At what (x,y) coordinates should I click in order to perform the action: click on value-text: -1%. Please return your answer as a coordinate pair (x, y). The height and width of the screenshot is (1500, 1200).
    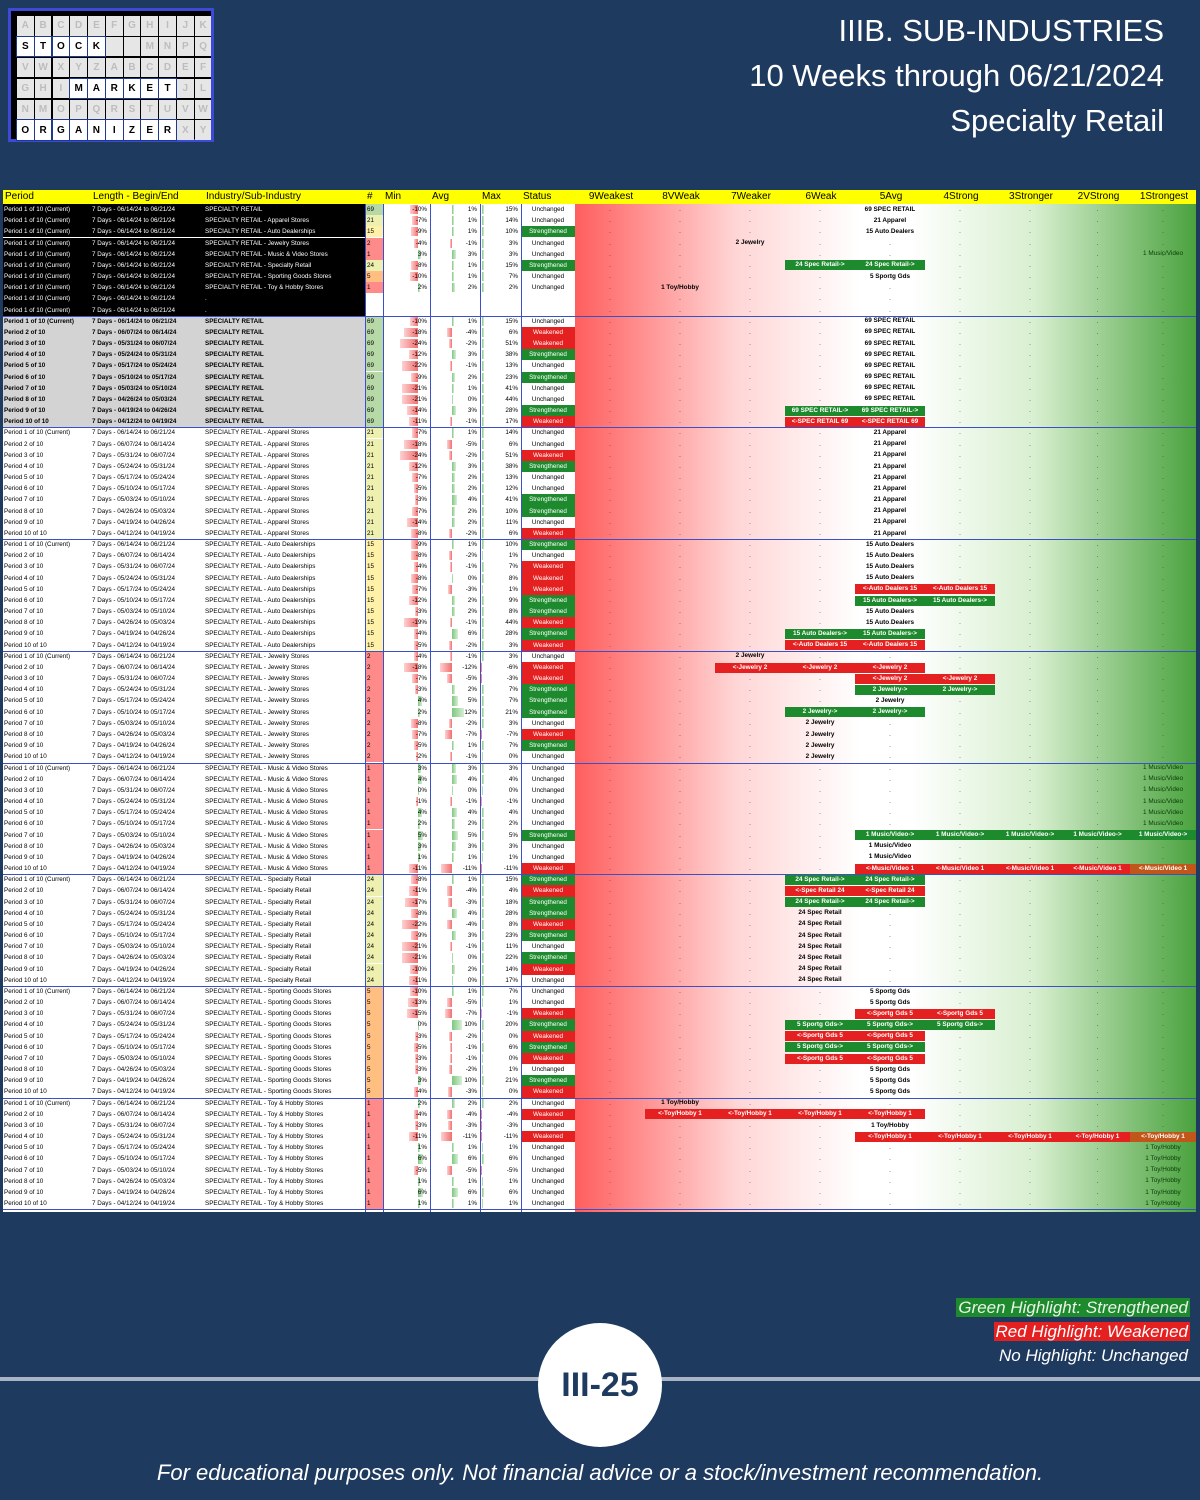
    Looking at the image, I should click on (471, 656).